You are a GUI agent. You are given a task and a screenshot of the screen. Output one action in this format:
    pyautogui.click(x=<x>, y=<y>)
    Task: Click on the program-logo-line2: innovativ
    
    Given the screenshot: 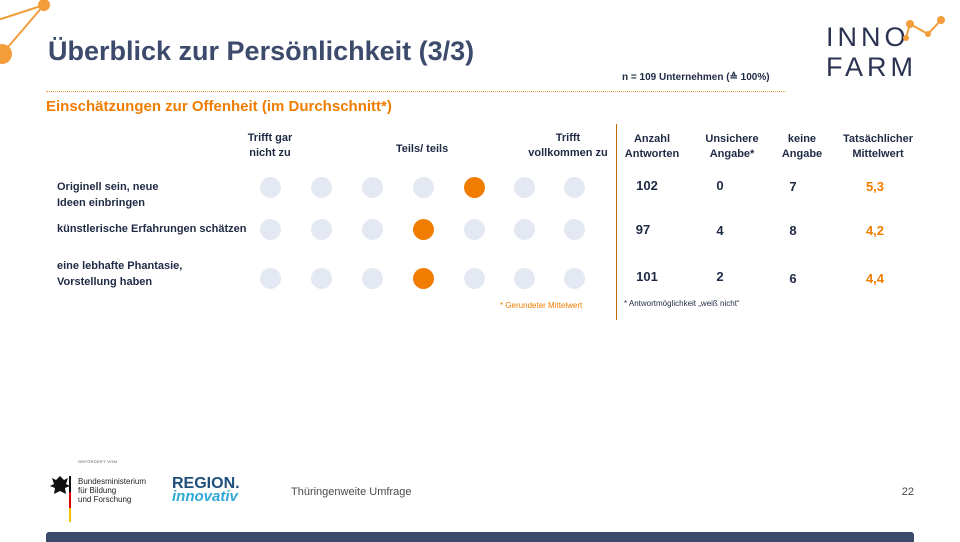 What is the action you would take?
    pyautogui.click(x=205, y=496)
    